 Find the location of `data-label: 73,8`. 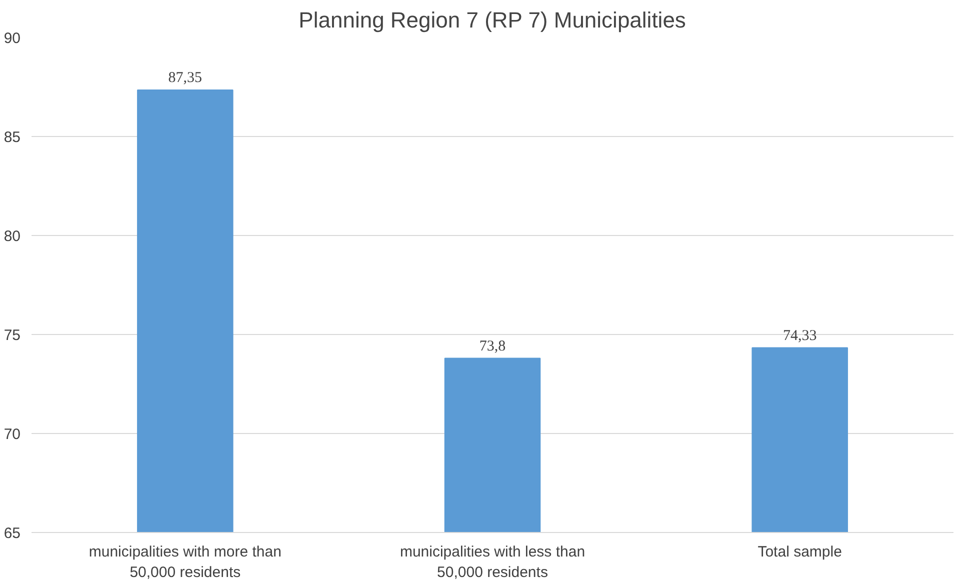

data-label: 73,8 is located at coordinates (492, 346).